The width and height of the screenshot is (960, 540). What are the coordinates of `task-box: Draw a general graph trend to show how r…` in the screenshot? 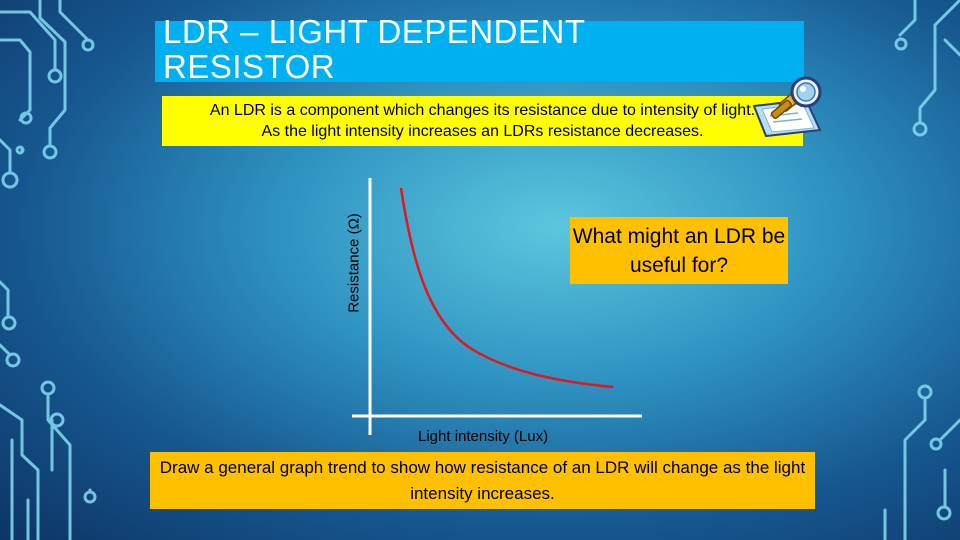 It's located at (482, 480).